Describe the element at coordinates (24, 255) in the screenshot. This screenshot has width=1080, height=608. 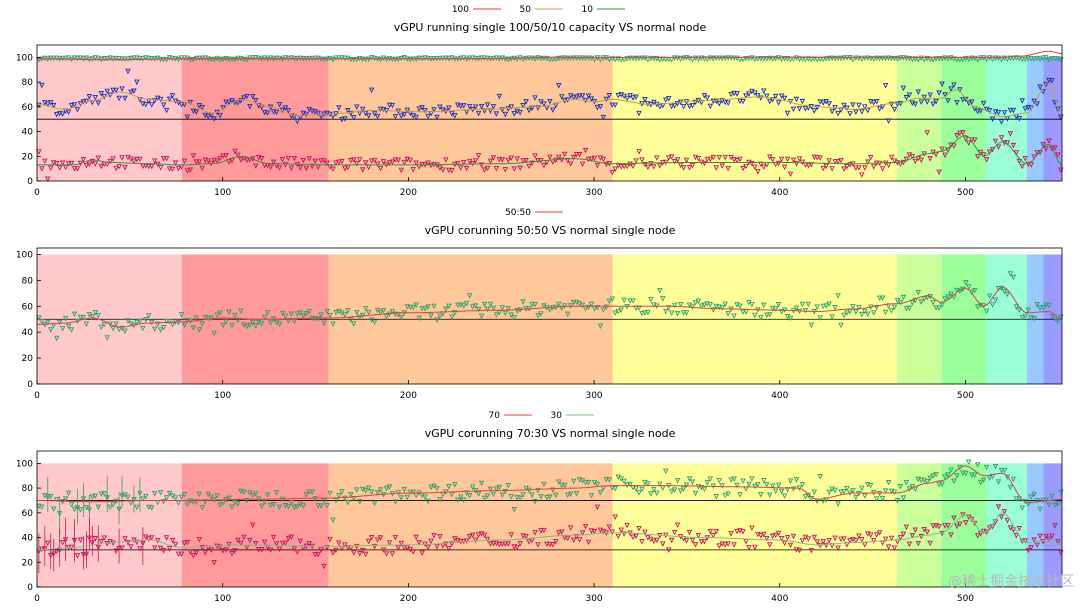
I see `y-tick-label: 100` at that location.